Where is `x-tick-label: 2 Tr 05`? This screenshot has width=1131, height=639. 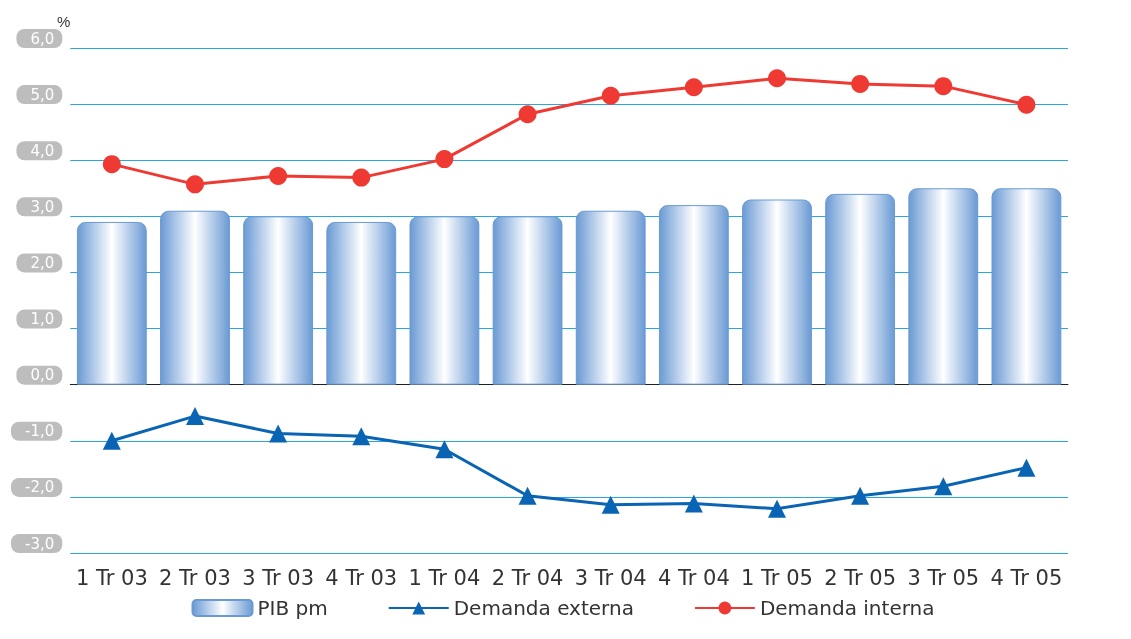 x-tick-label: 2 Tr 05 is located at coordinates (860, 577).